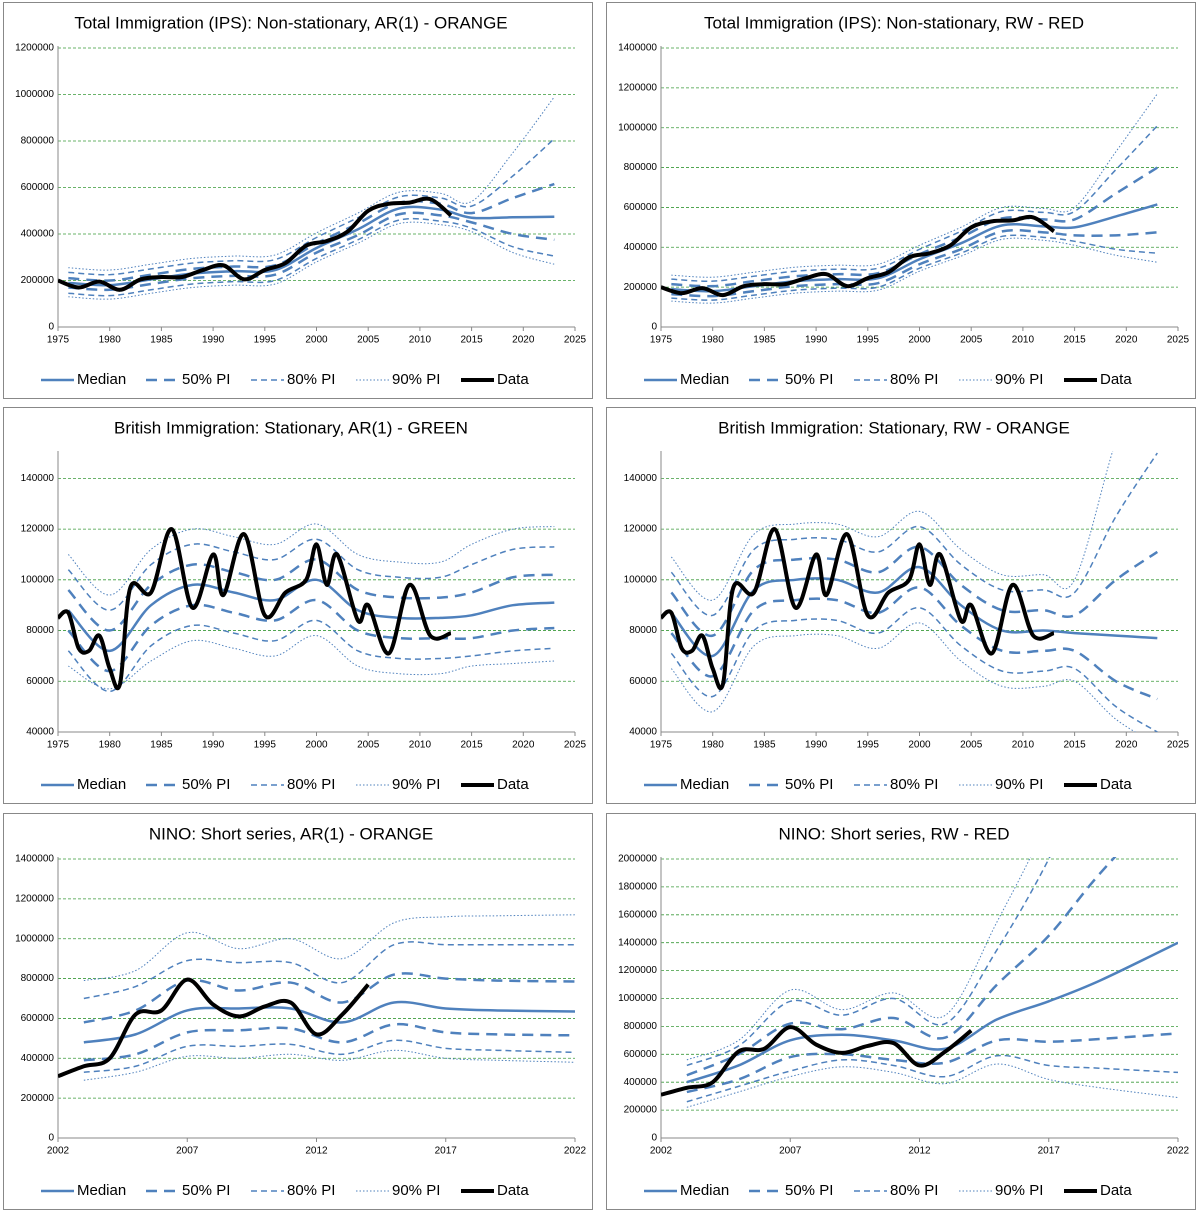 This screenshot has height=1214, width=1199. Describe the element at coordinates (101, 379) in the screenshot. I see `legend-label: Median` at that location.